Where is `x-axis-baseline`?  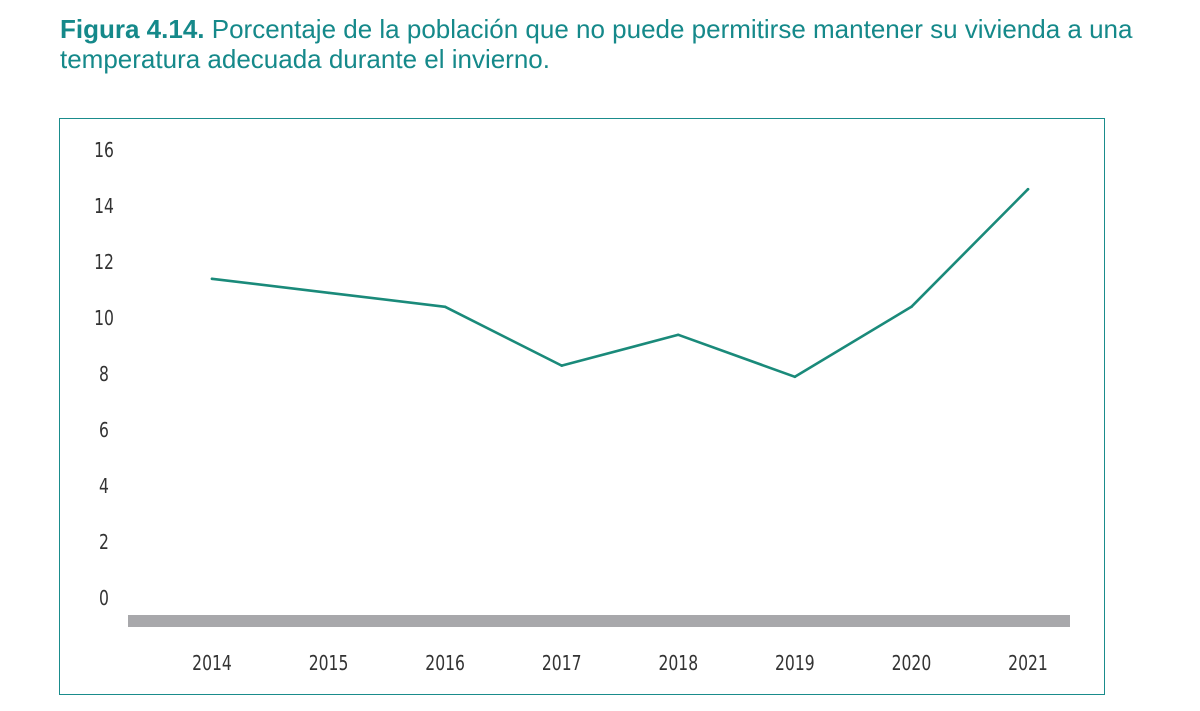 x-axis-baseline is located at coordinates (599, 621).